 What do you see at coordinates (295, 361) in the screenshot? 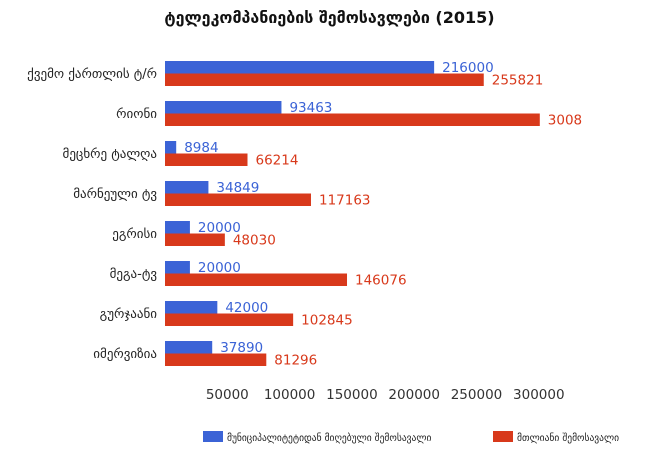
I see `data-label: 81296` at bounding box center [295, 361].